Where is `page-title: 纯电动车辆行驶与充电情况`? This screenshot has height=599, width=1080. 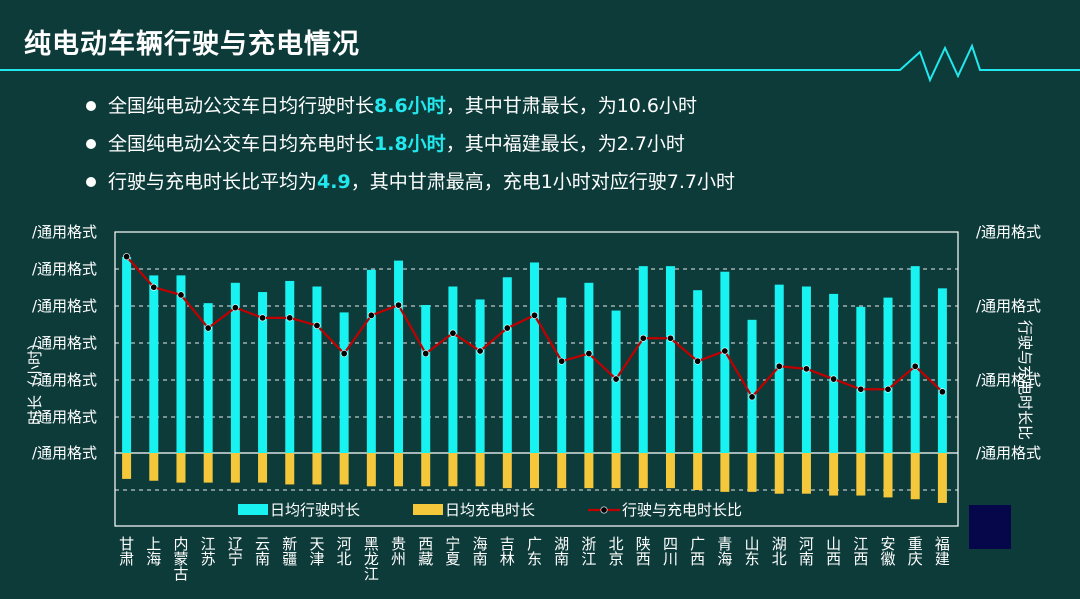
page-title: 纯电动车辆行驶与充电情况 is located at coordinates (192, 44).